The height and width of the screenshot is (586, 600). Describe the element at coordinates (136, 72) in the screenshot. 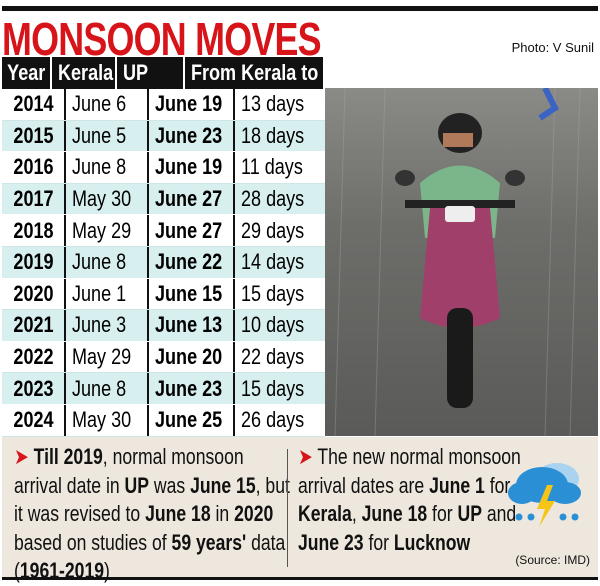

I see `header-up: UP` at that location.